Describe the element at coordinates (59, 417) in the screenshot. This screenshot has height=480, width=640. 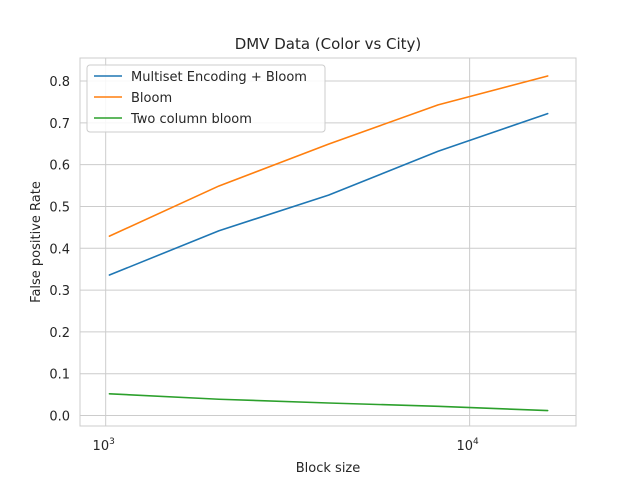
I see `y-tick-label: 0.0` at that location.